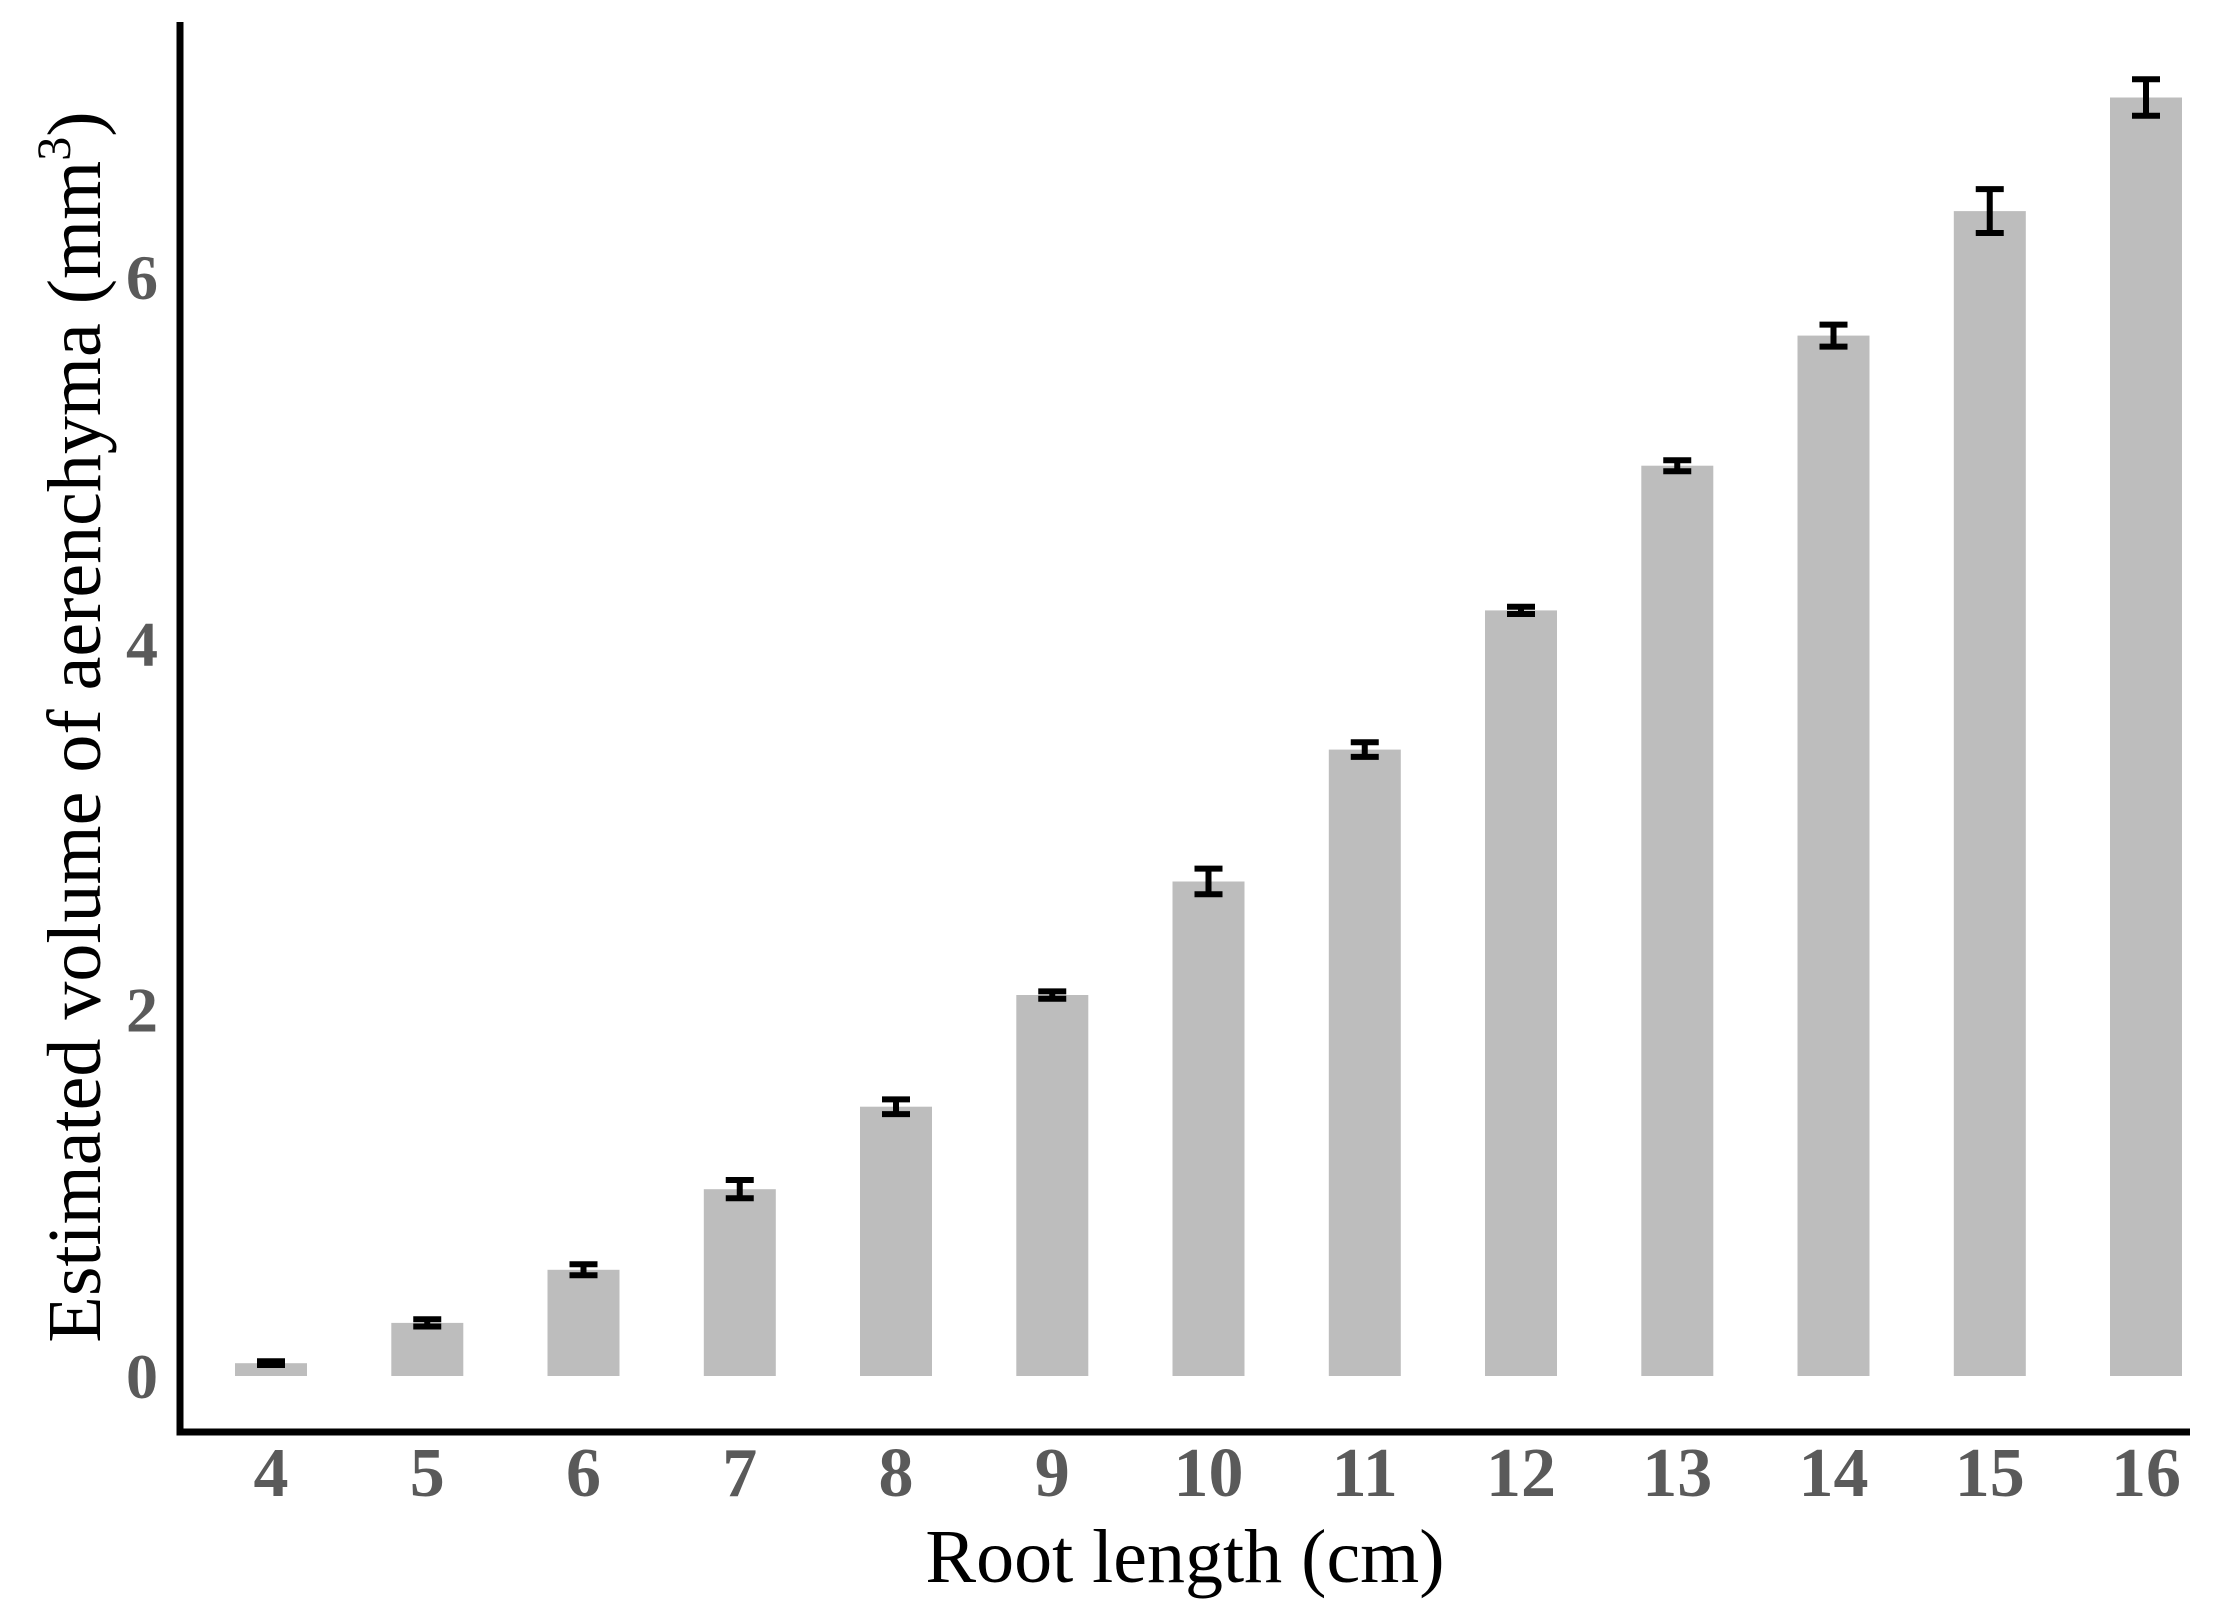  I want to click on y-axis-title: Estimated volume of aerenchyma (mm3), so click(72, 726).